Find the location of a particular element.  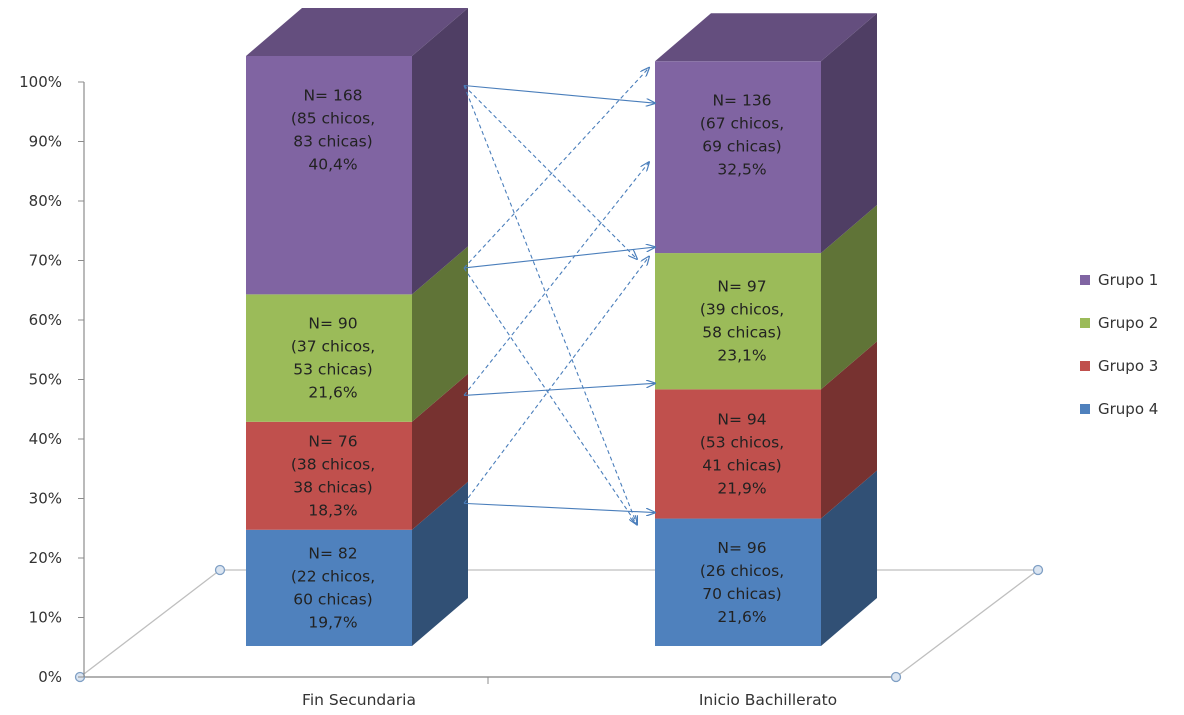

legend-label: Grupo 3 is located at coordinates (1128, 366).